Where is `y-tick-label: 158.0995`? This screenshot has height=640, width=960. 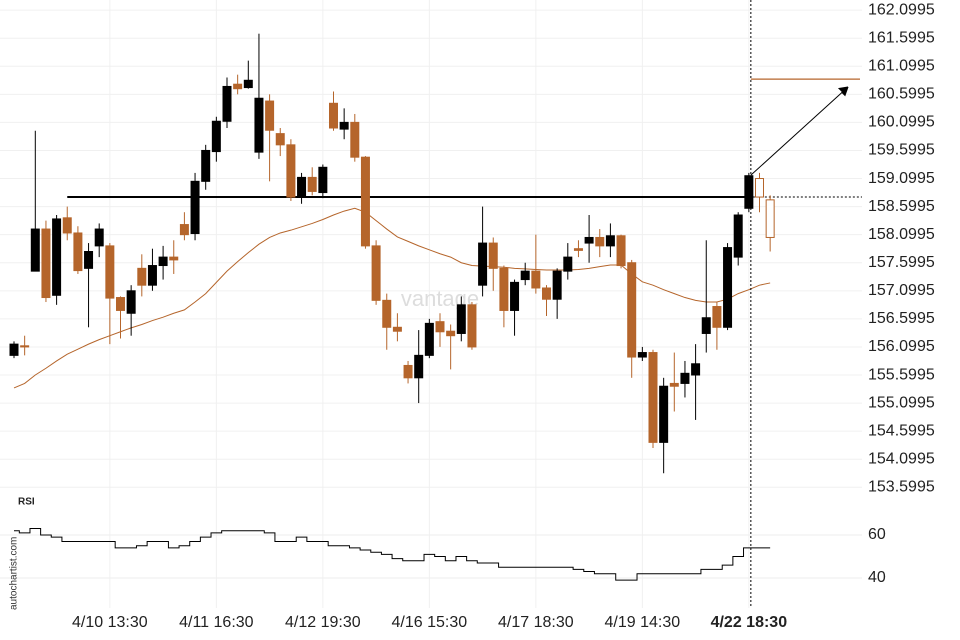
y-tick-label: 158.0995 is located at coordinates (901, 234).